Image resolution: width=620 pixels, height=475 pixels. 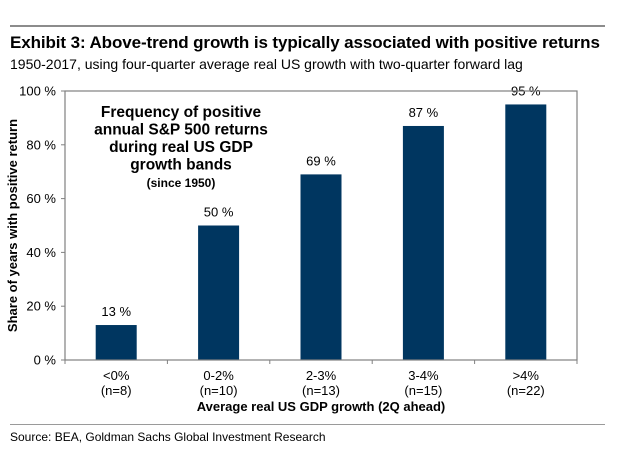 What do you see at coordinates (41, 252) in the screenshot?
I see `y-tick-label: 40 %` at bounding box center [41, 252].